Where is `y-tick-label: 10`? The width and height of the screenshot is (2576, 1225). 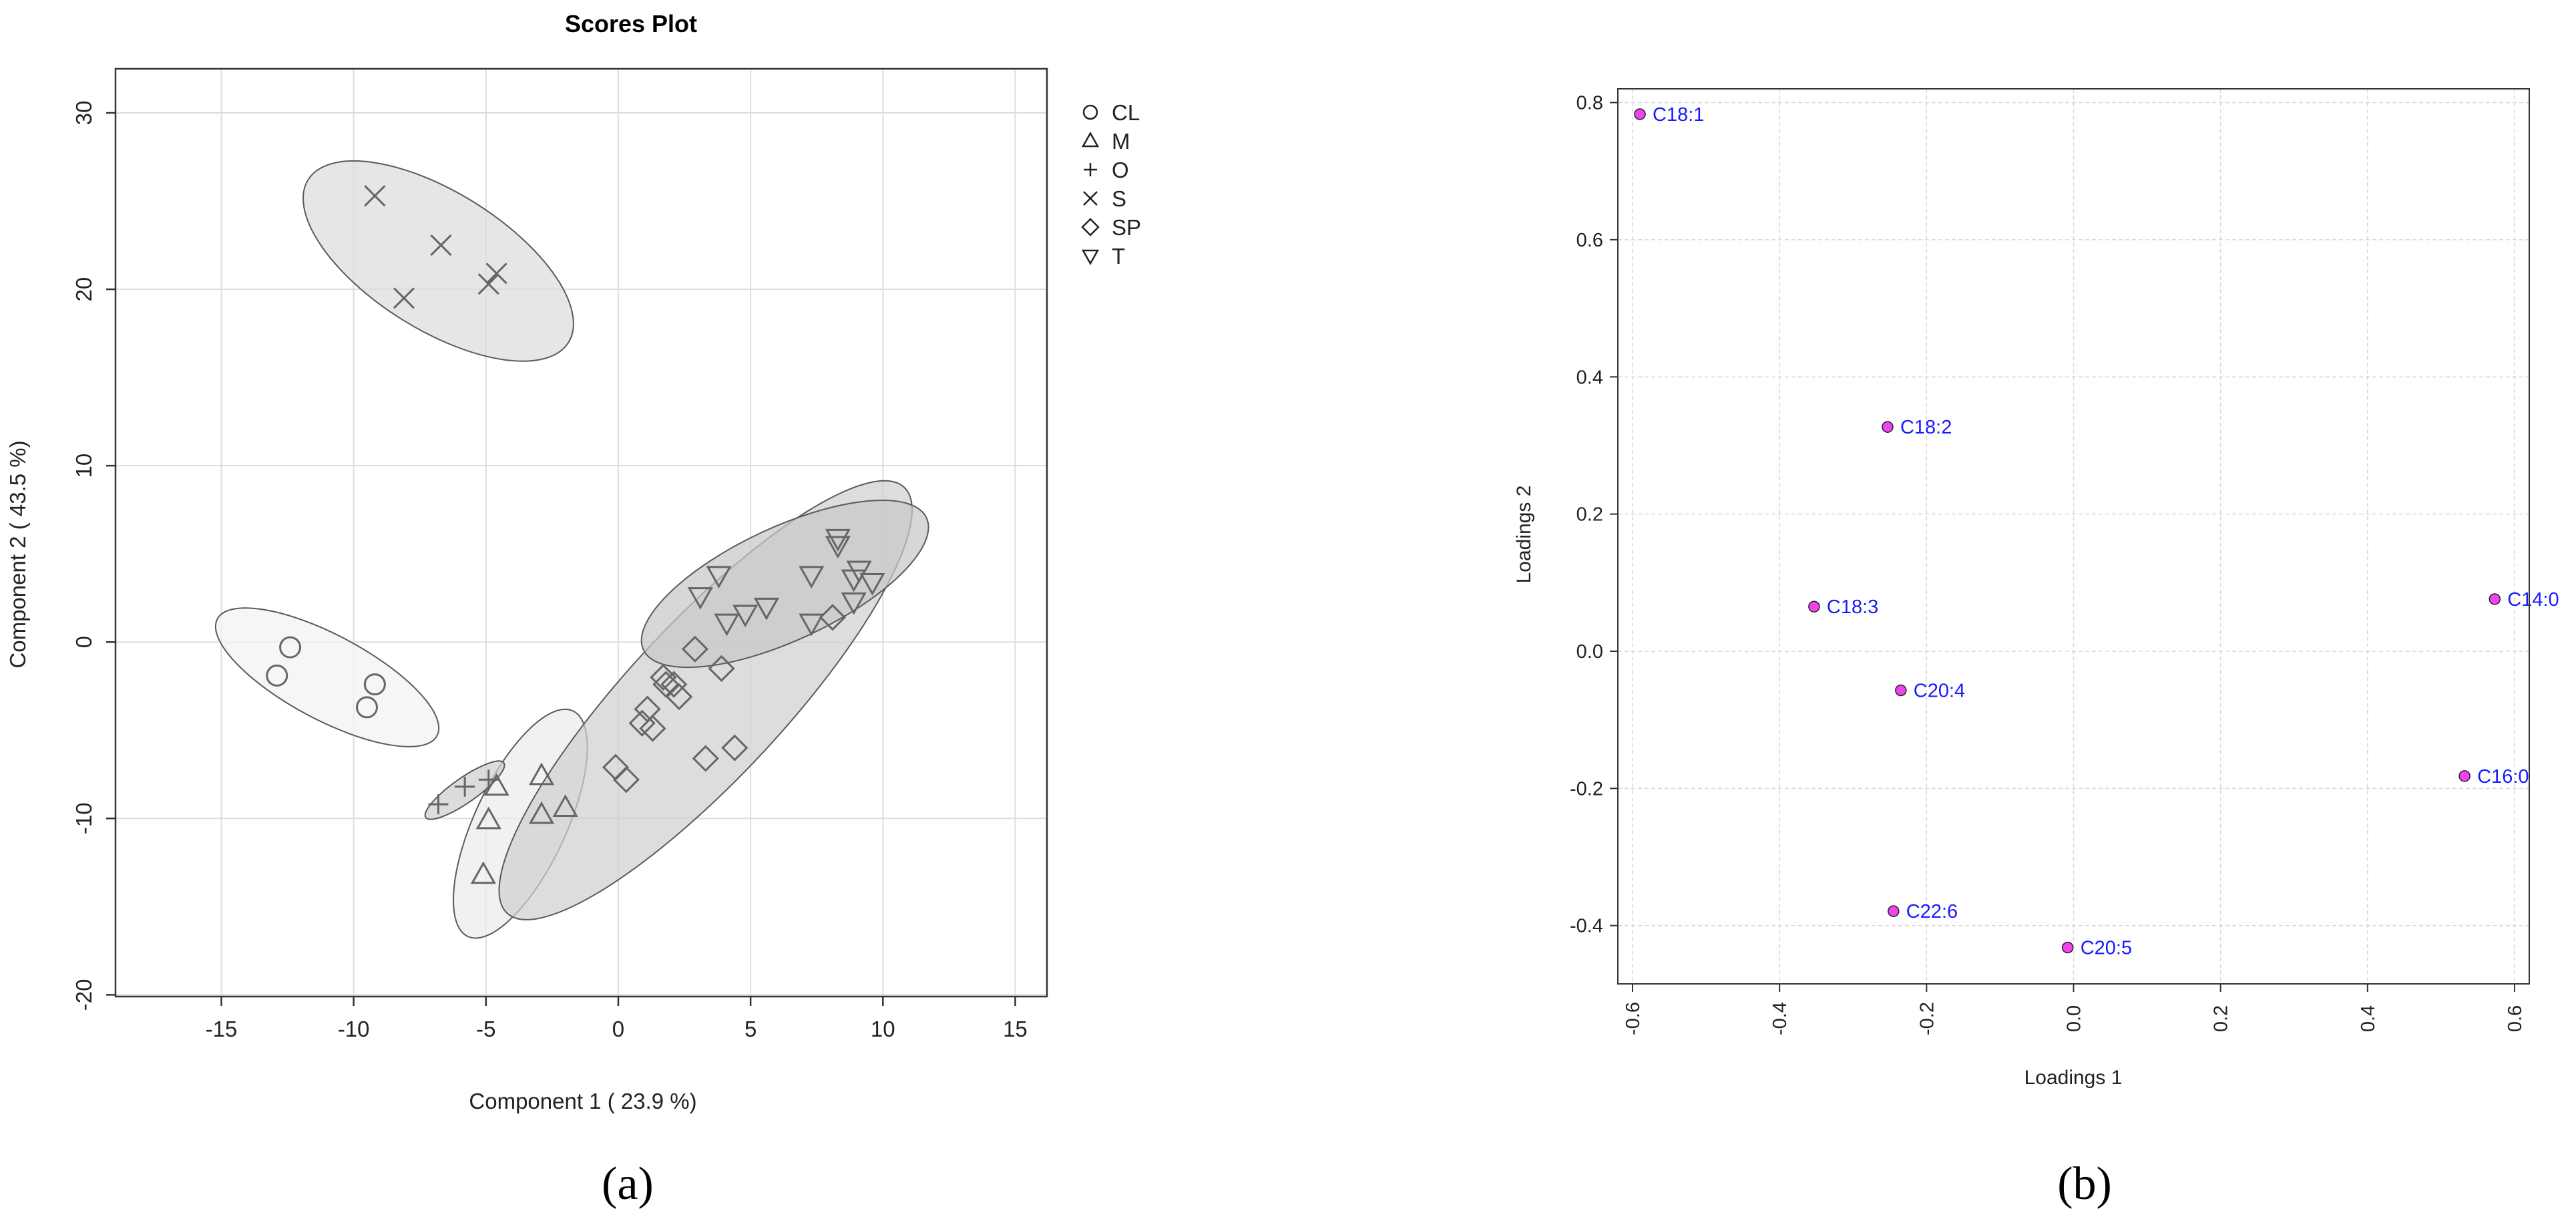
y-tick-label: 10 is located at coordinates (83, 466).